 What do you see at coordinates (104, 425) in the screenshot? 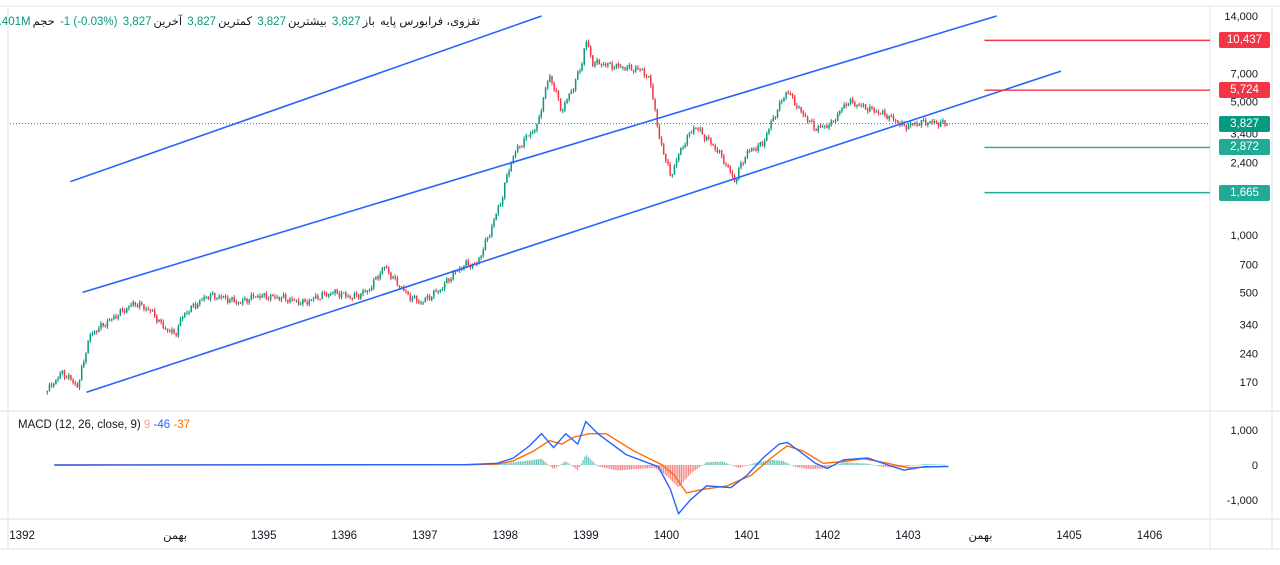
I see `macd-legend: MACD (12, 26, close, 9) 9 -46 -37` at bounding box center [104, 425].